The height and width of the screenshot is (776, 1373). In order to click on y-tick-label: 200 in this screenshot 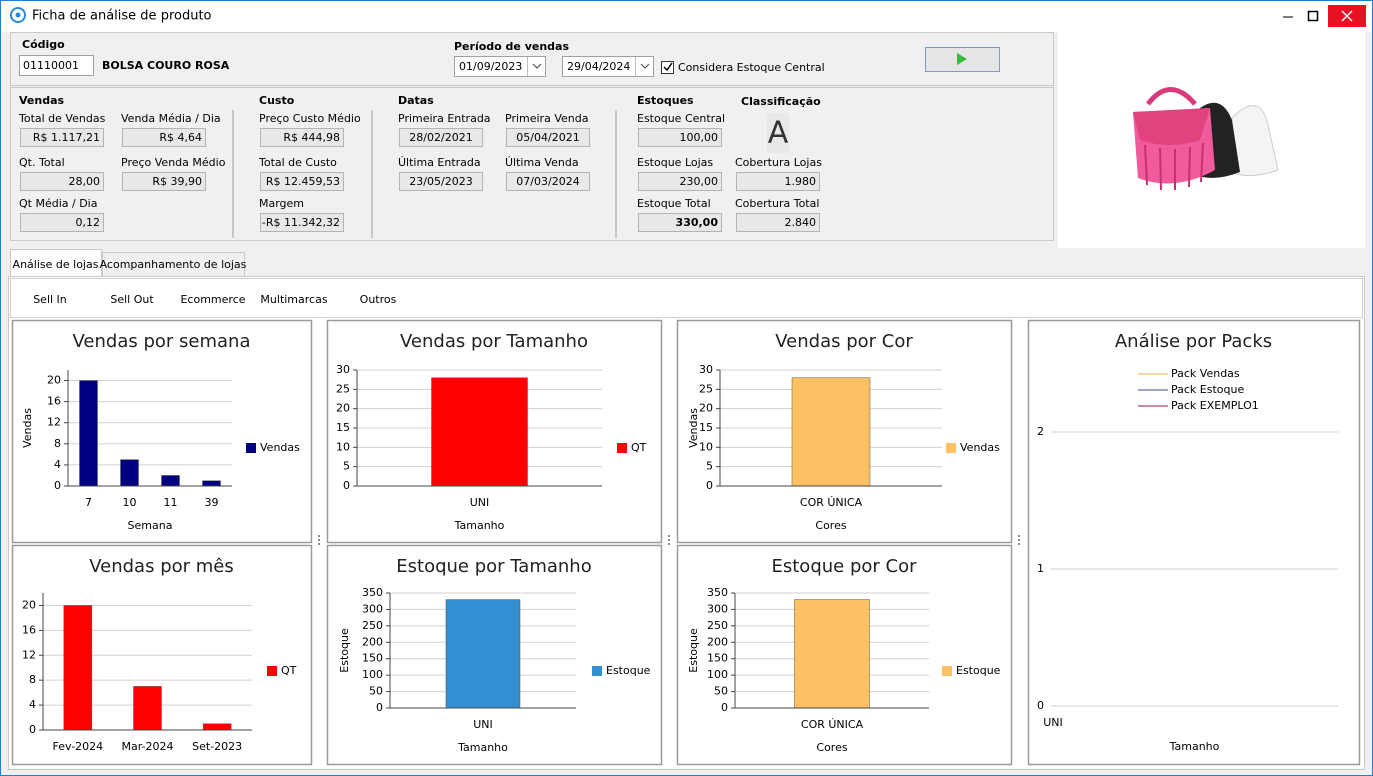, I will do `click(372, 641)`.